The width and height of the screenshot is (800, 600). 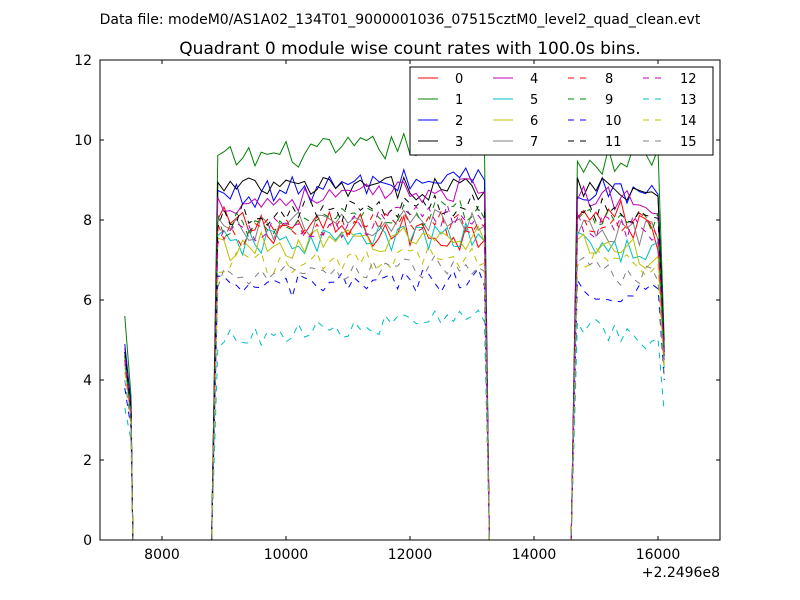 What do you see at coordinates (534, 121) in the screenshot?
I see `legend-label-6: 6` at bounding box center [534, 121].